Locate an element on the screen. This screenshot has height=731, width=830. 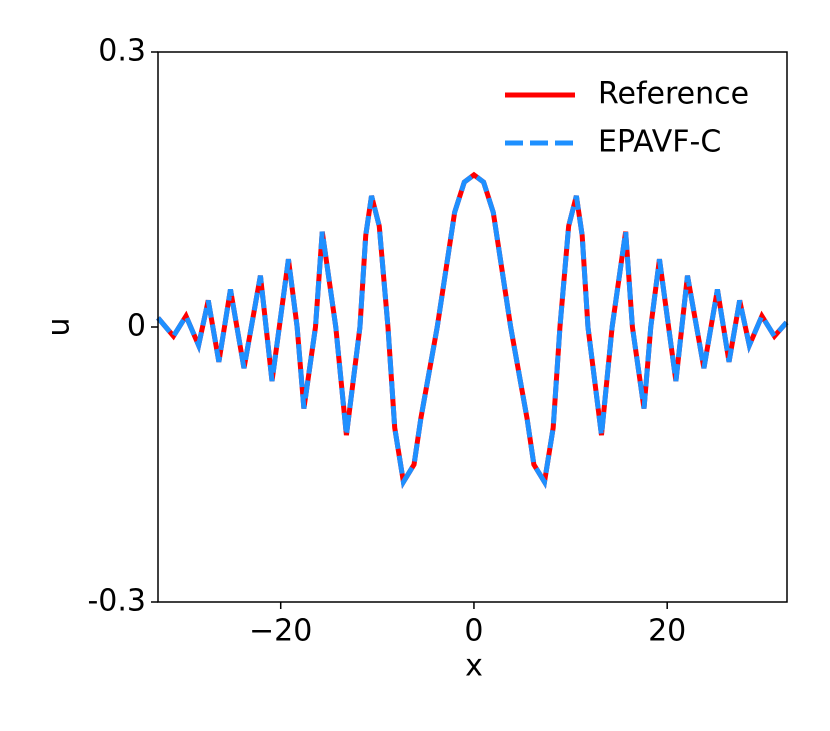
y-tick-label: -0.3 is located at coordinates (116, 601).